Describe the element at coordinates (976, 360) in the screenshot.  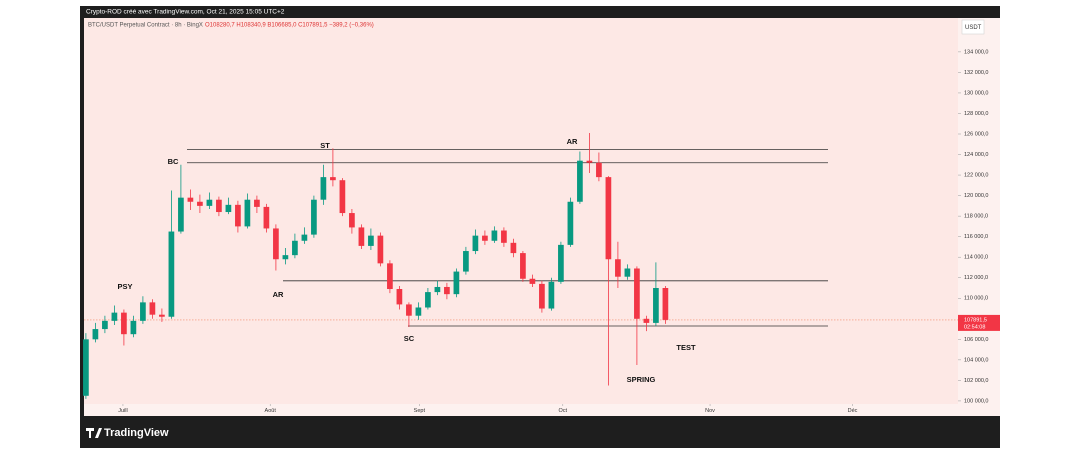
I see `y-tick-label: 104 000,0` at that location.